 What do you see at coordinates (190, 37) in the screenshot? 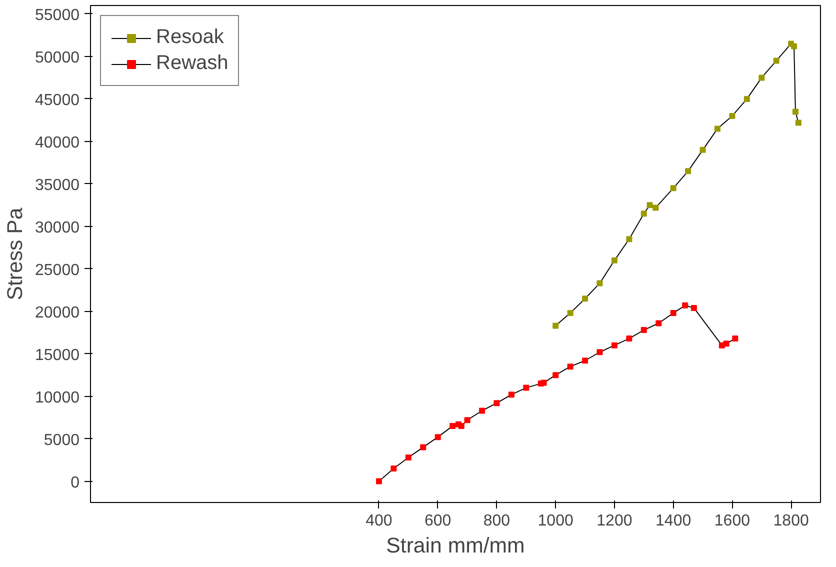
I see `legend-label: Resoak` at bounding box center [190, 37].